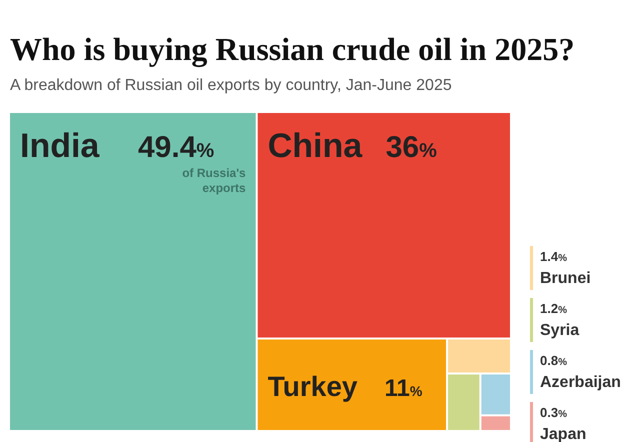 The width and height of the screenshot is (631, 442). What do you see at coordinates (231, 85) in the screenshot?
I see `text: A breakdown of Russian oil exports by country, Jan-June 2025` at bounding box center [231, 85].